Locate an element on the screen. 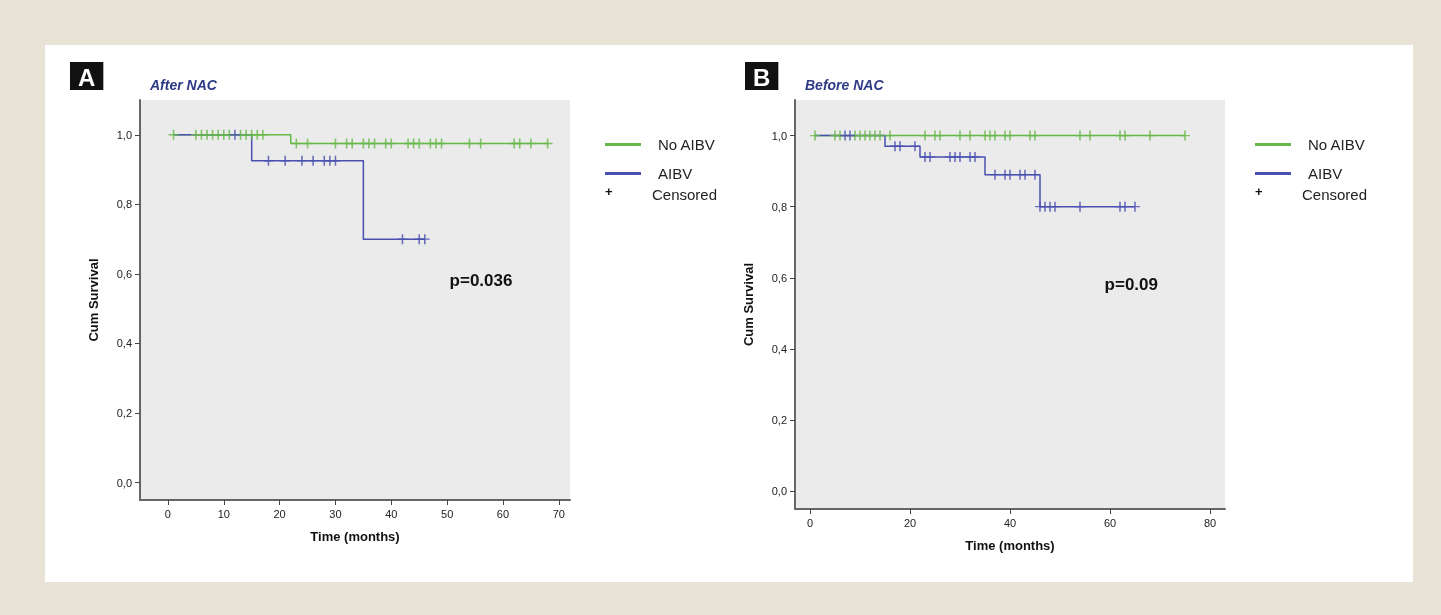 The image size is (1441, 615). x-tick-label: 10 is located at coordinates (223, 513).